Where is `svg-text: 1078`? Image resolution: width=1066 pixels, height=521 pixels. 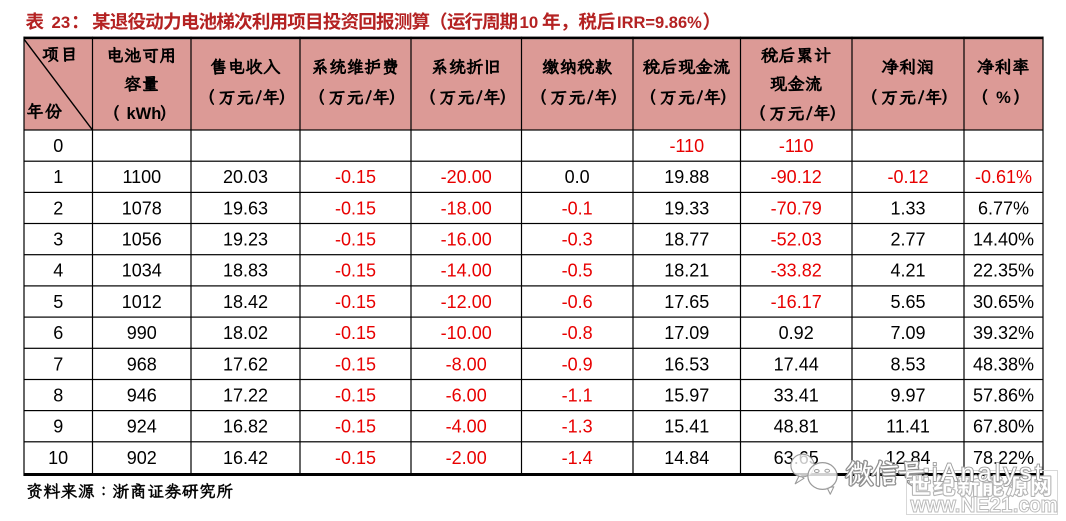 svg-text: 1078 is located at coordinates (142, 208).